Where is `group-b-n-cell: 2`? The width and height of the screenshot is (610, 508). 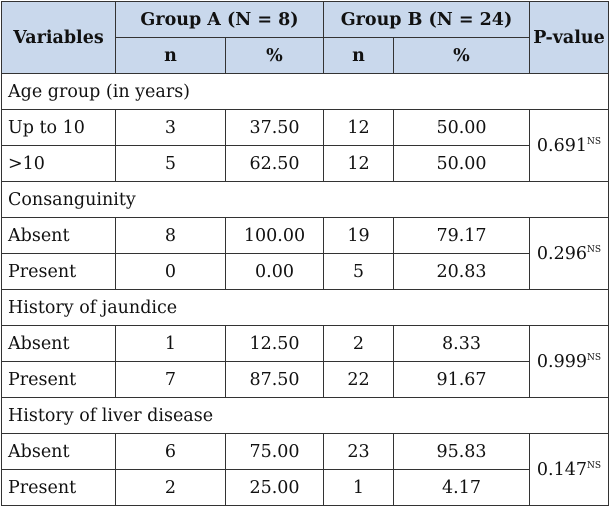
group-b-n-cell: 2 is located at coordinates (358, 343).